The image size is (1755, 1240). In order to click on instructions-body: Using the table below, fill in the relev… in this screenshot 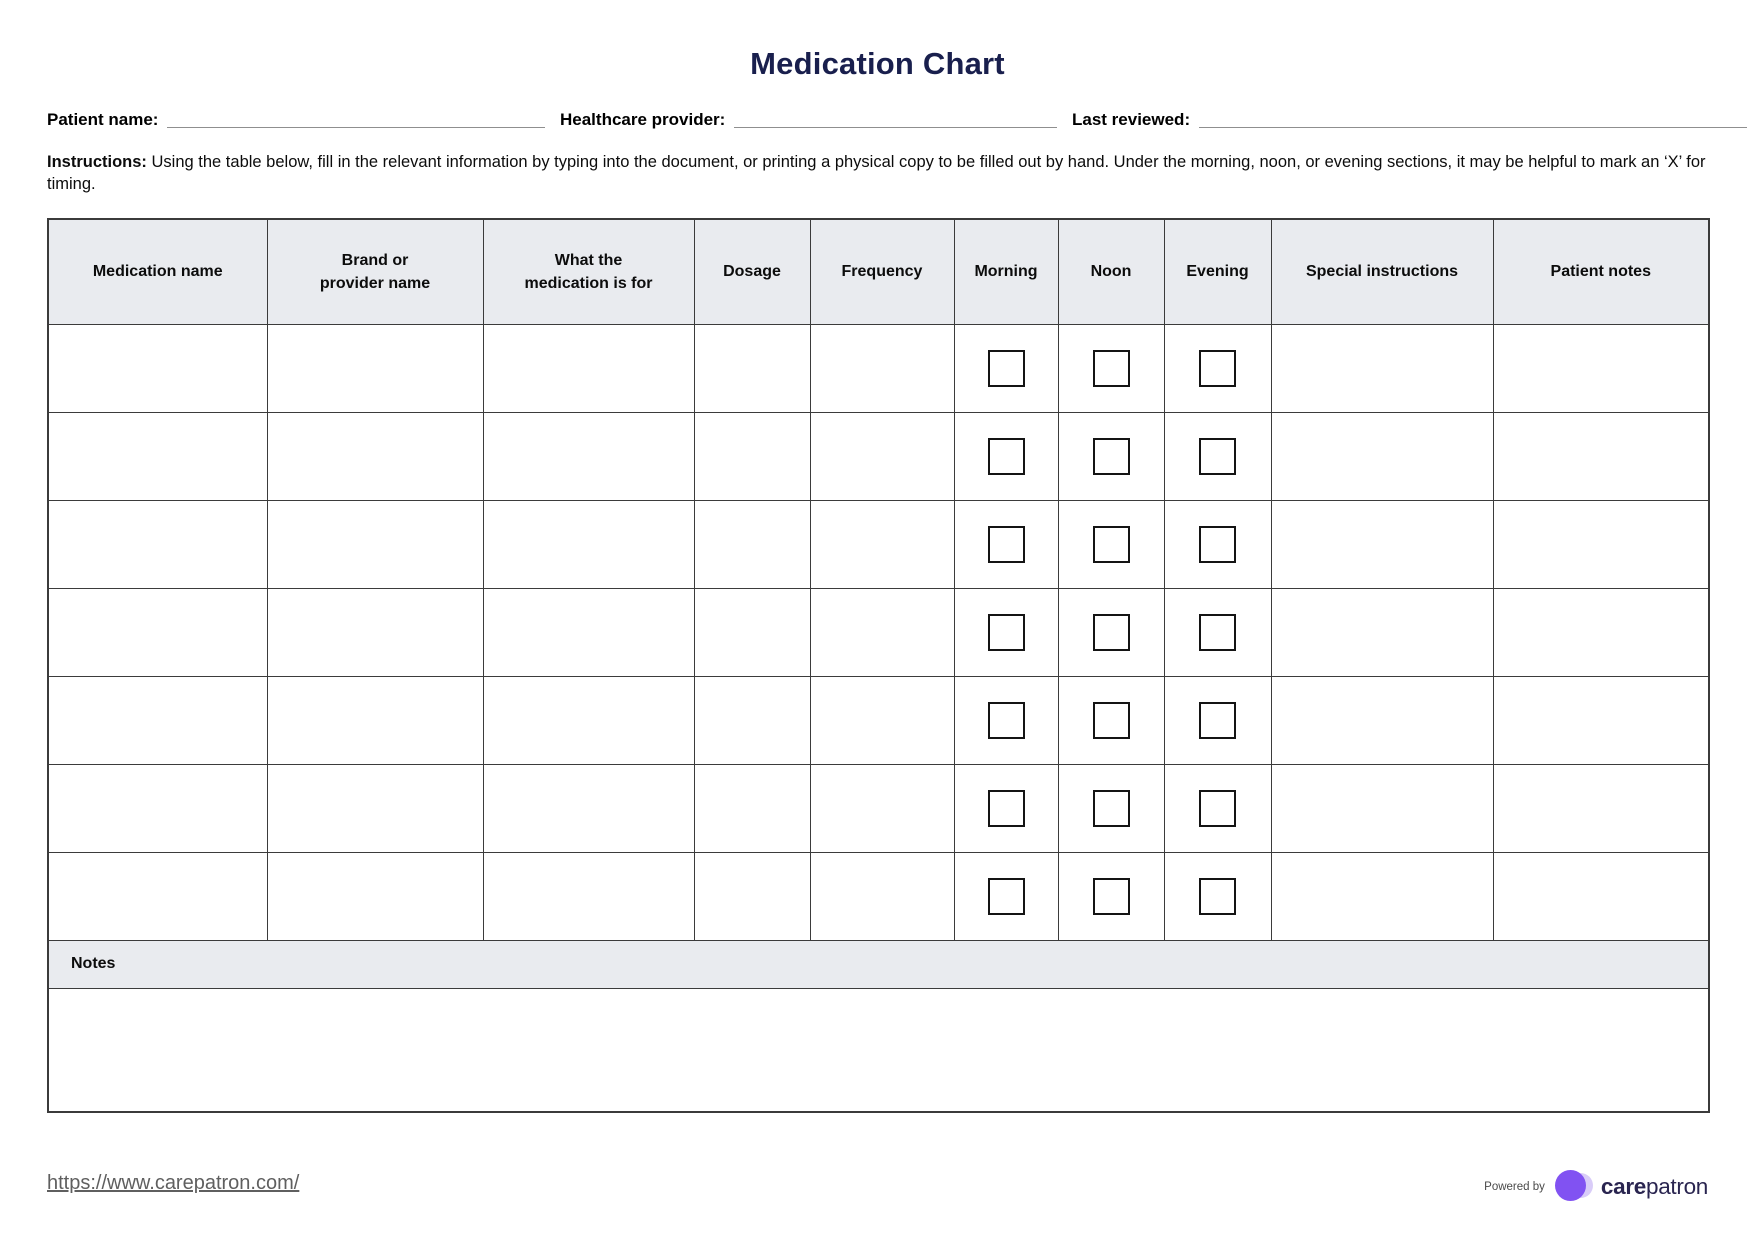, I will do `click(876, 173)`.